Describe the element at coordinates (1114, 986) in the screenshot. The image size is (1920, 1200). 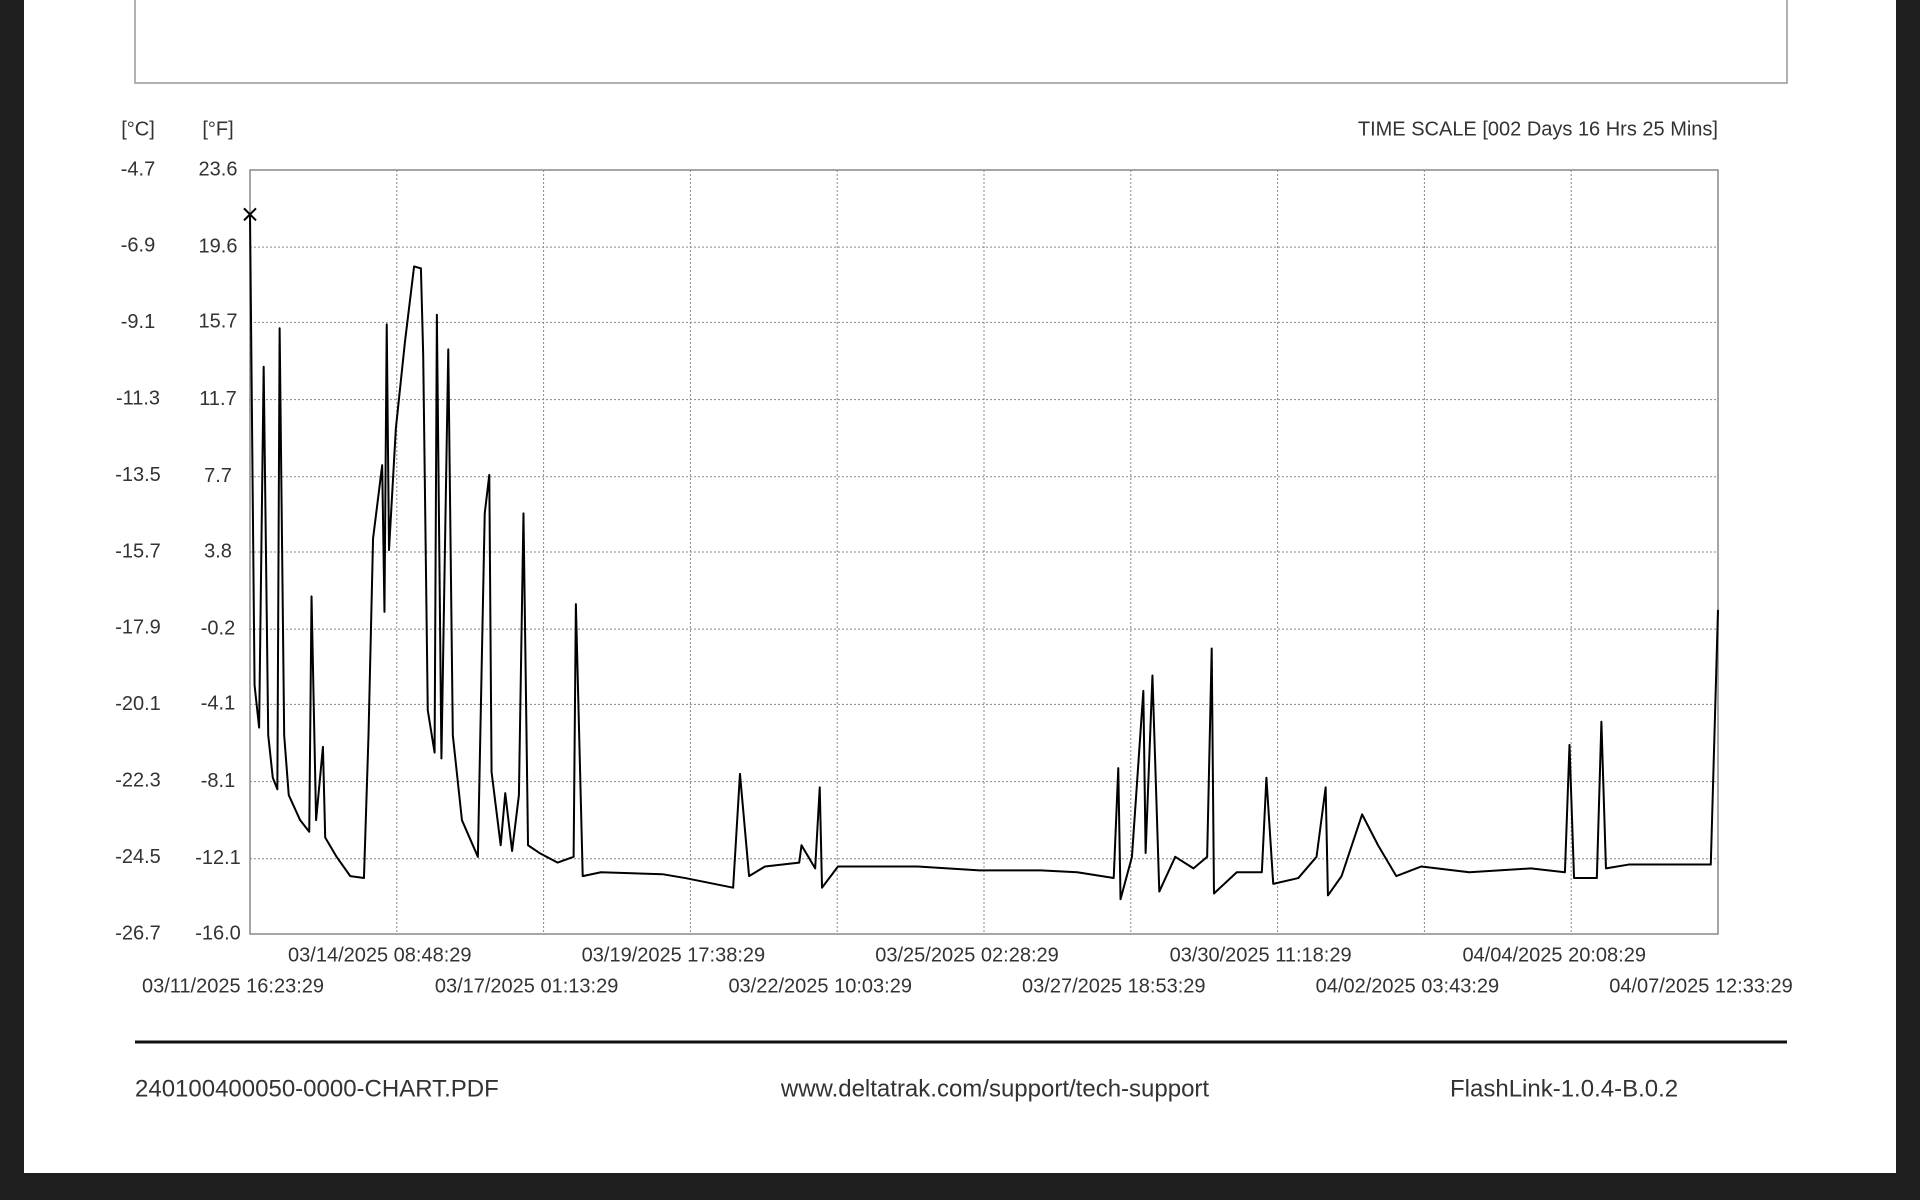
I see `x-tick-label: 03/27/2025 18:53:29` at that location.